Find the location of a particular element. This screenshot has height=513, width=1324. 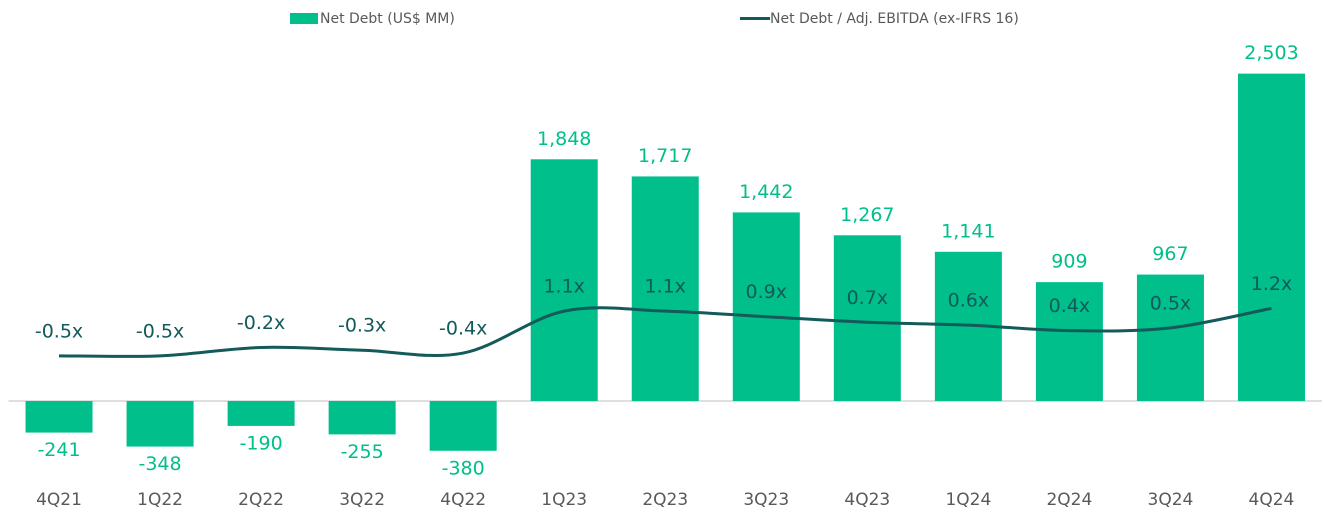

line-value-label: 0.9x is located at coordinates (766, 292).